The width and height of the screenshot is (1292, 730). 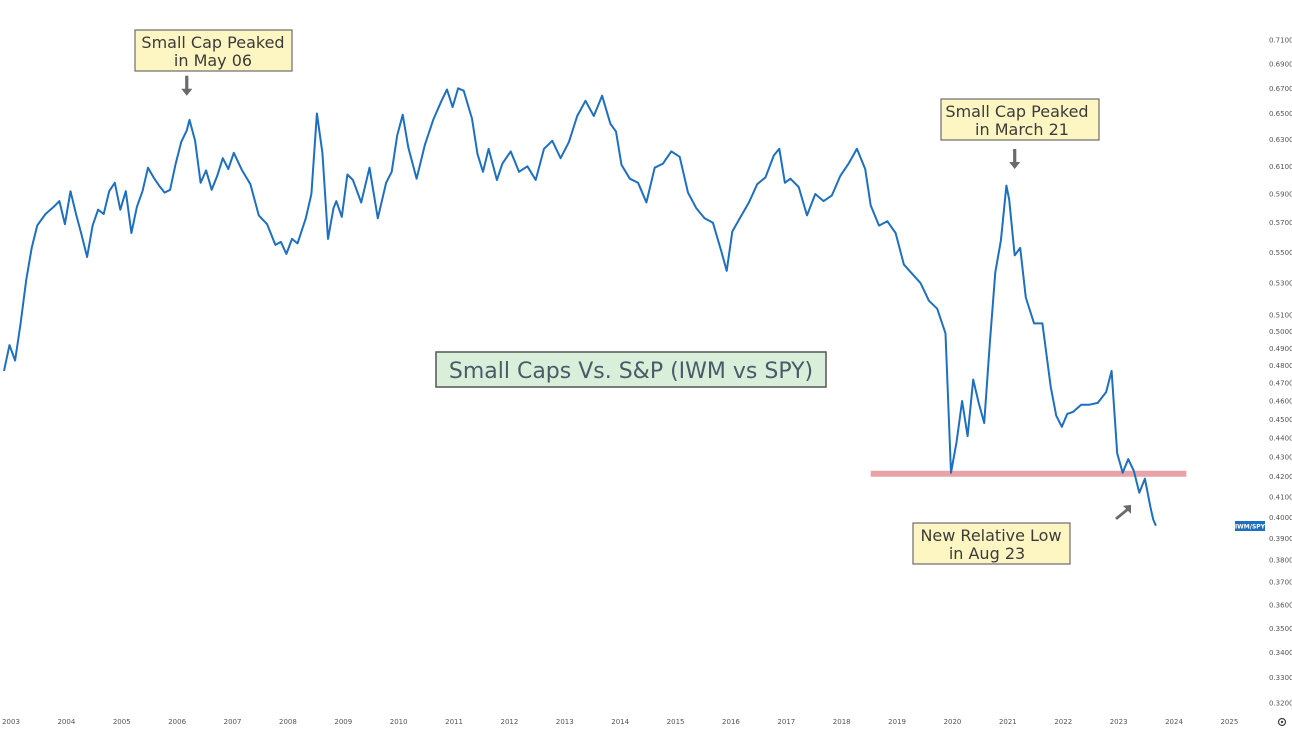 What do you see at coordinates (1280, 629) in the screenshot?
I see `y-tick-label: 0.3500` at bounding box center [1280, 629].